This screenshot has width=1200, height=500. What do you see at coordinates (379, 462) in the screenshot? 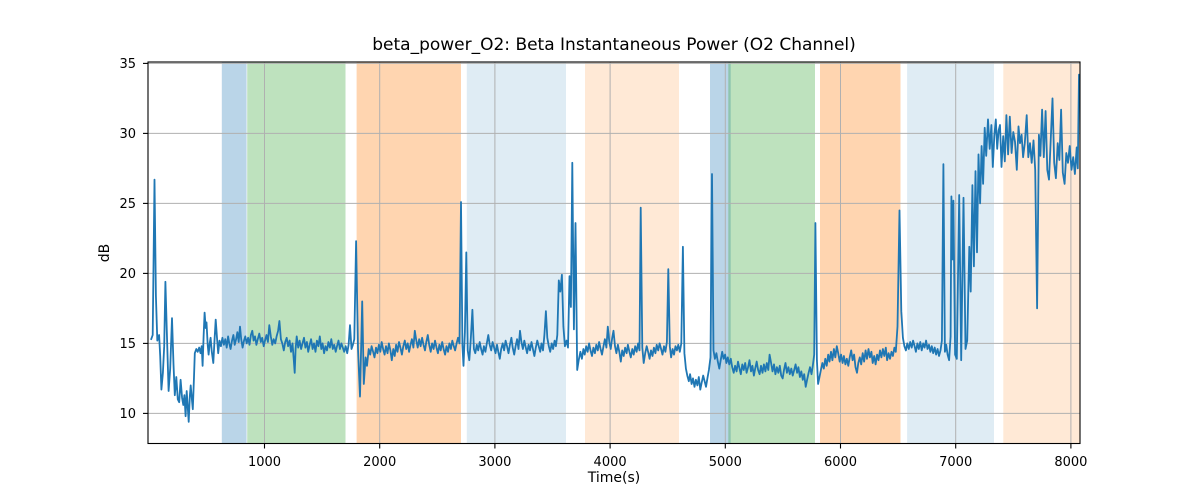
I see `x-tick-label: 2000` at bounding box center [379, 462].